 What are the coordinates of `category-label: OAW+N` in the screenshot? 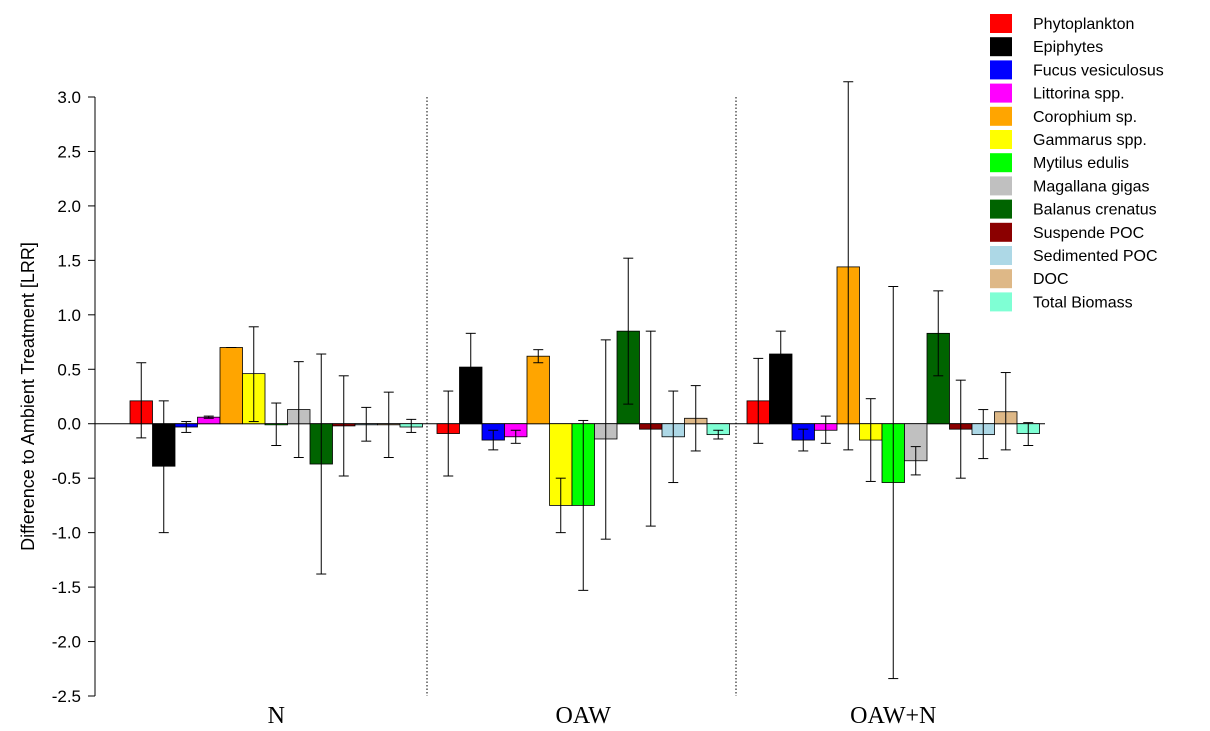 It's located at (893, 716).